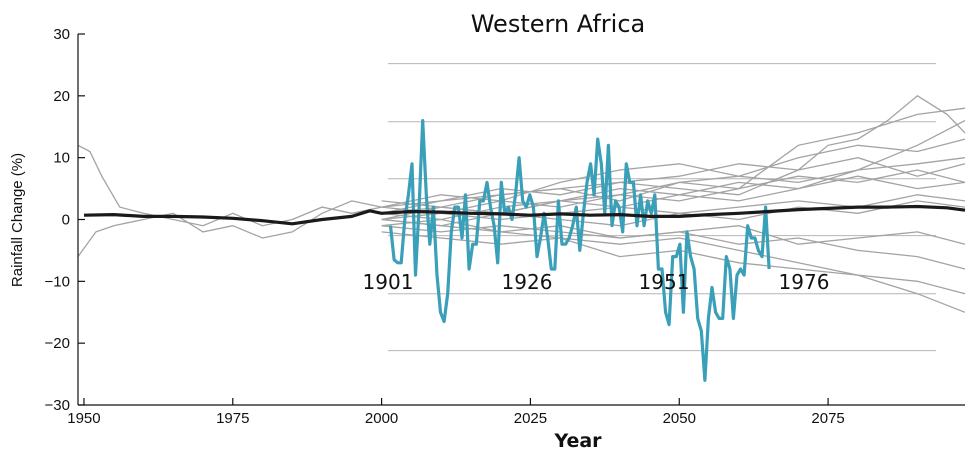 Image resolution: width=967 pixels, height=453 pixels. I want to click on x-tick-label: 2000, so click(381, 418).